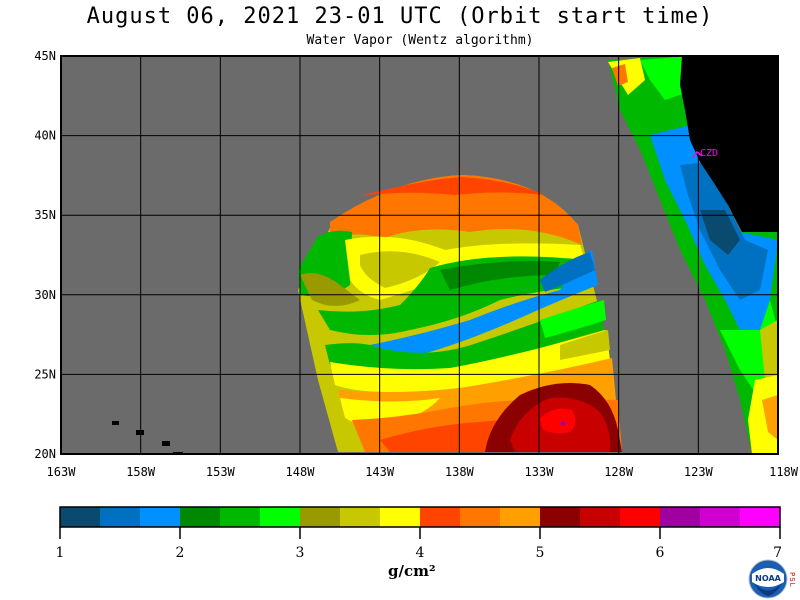  I want to click on colorbar-tick-label: 2, so click(180, 553).